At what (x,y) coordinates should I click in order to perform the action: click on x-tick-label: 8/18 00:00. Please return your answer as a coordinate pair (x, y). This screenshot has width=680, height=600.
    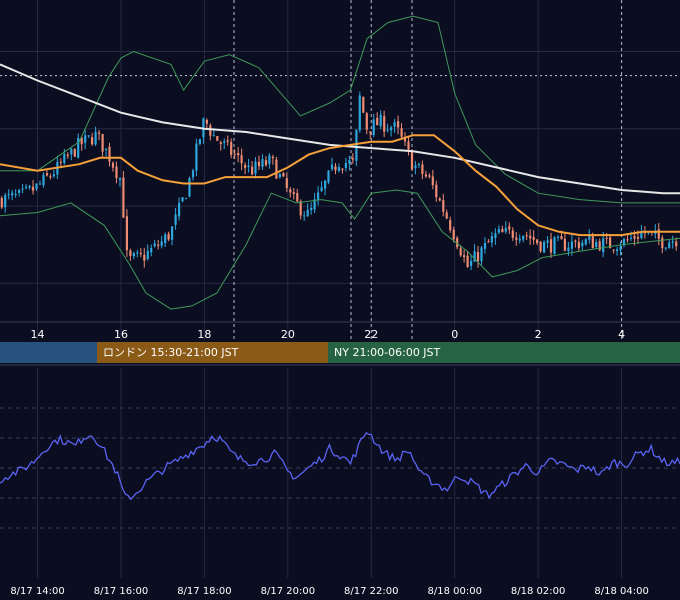
    Looking at the image, I should click on (454, 591).